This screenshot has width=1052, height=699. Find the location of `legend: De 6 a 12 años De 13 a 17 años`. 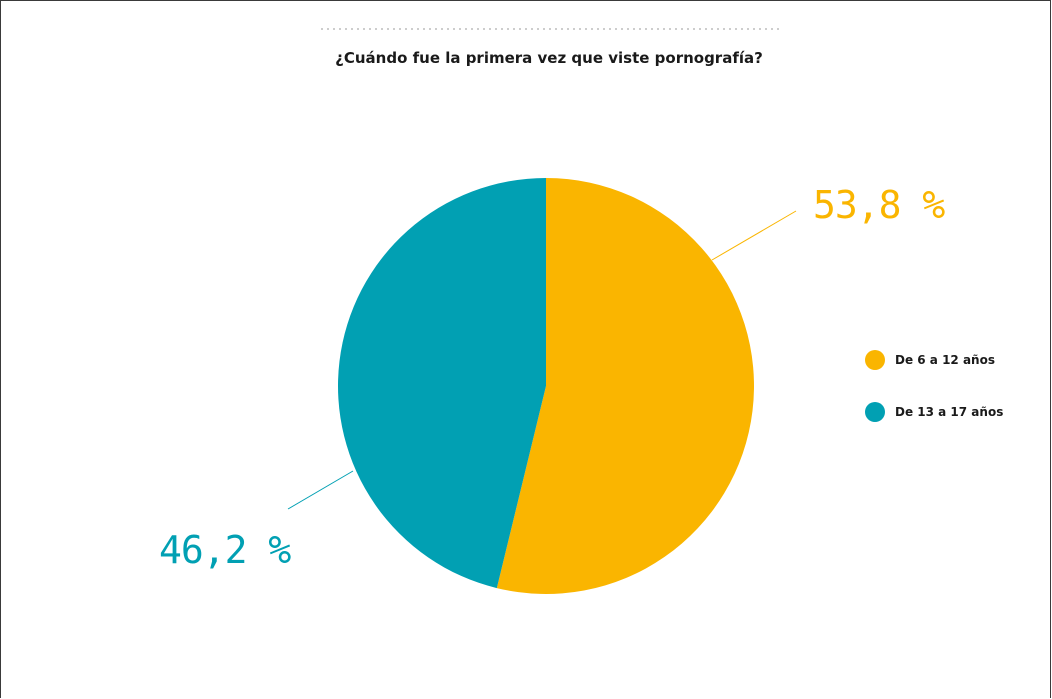

legend: De 6 a 12 años De 13 a 17 años is located at coordinates (934, 402).